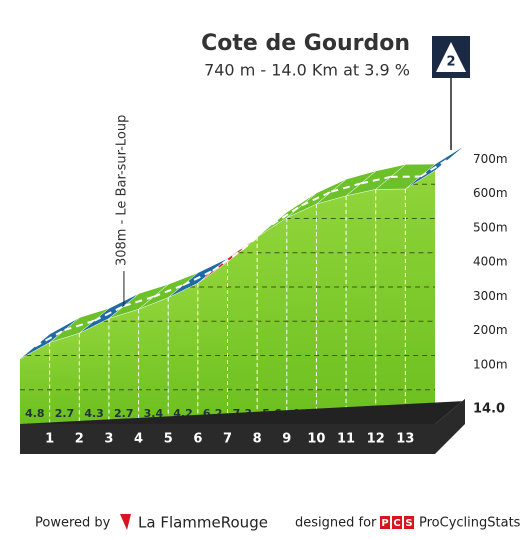  I want to click on y-tick-label: 400m, so click(490, 262).